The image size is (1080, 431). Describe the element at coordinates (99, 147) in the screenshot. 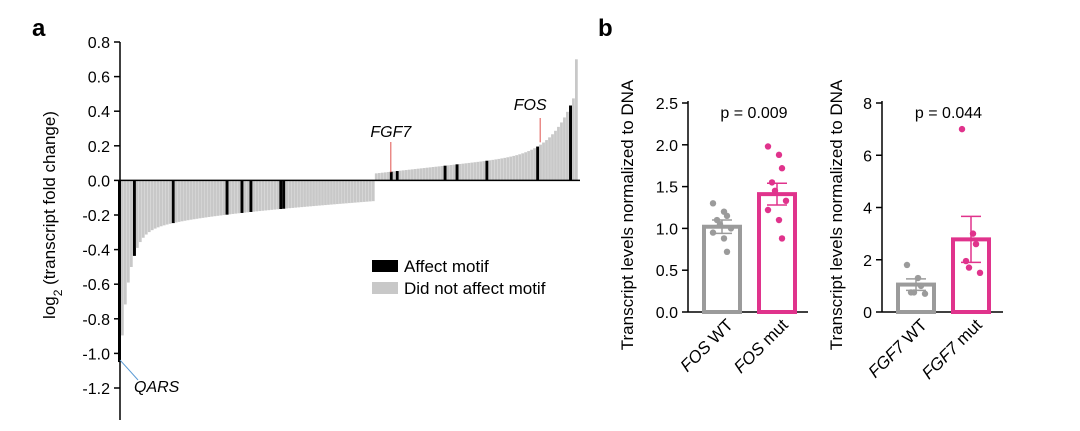

I see `y-tick-label: 0.2` at that location.